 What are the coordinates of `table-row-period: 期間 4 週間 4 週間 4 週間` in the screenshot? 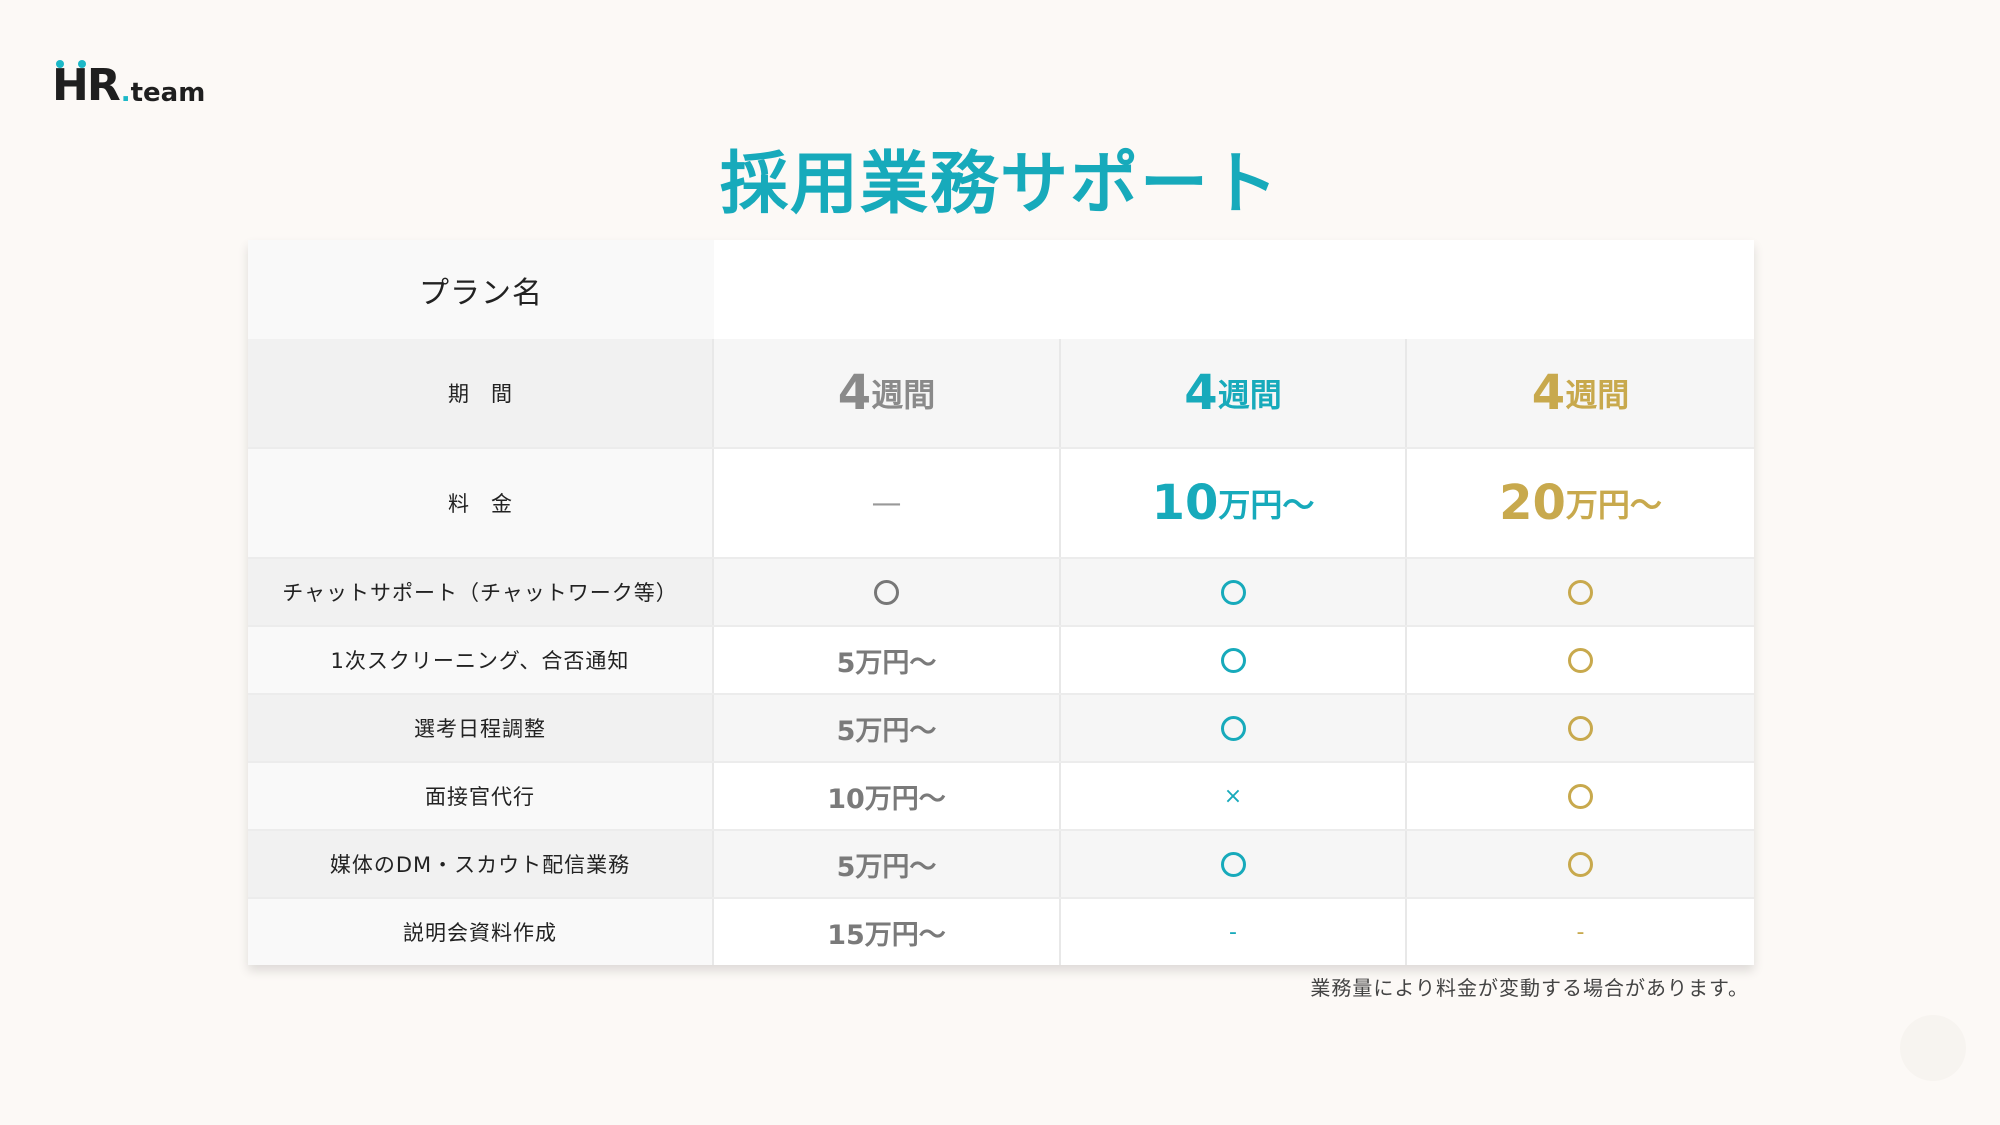 It's located at (1001, 394).